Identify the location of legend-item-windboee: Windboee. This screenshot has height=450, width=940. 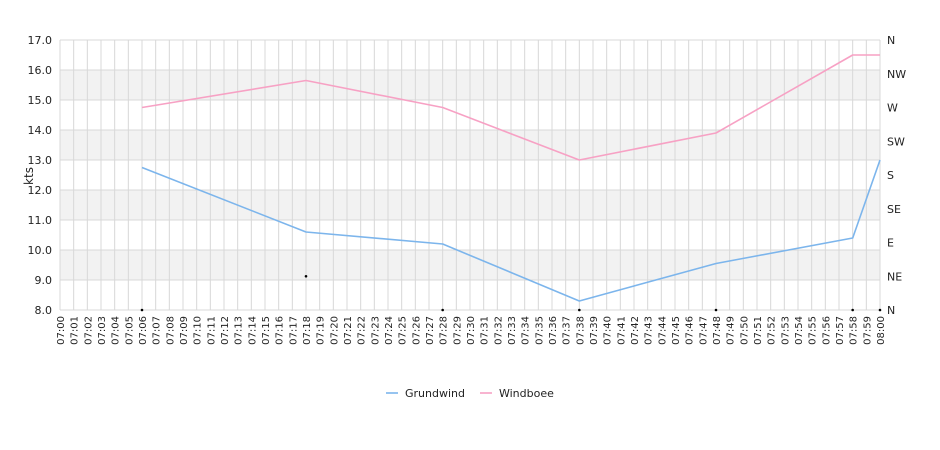
(516, 393).